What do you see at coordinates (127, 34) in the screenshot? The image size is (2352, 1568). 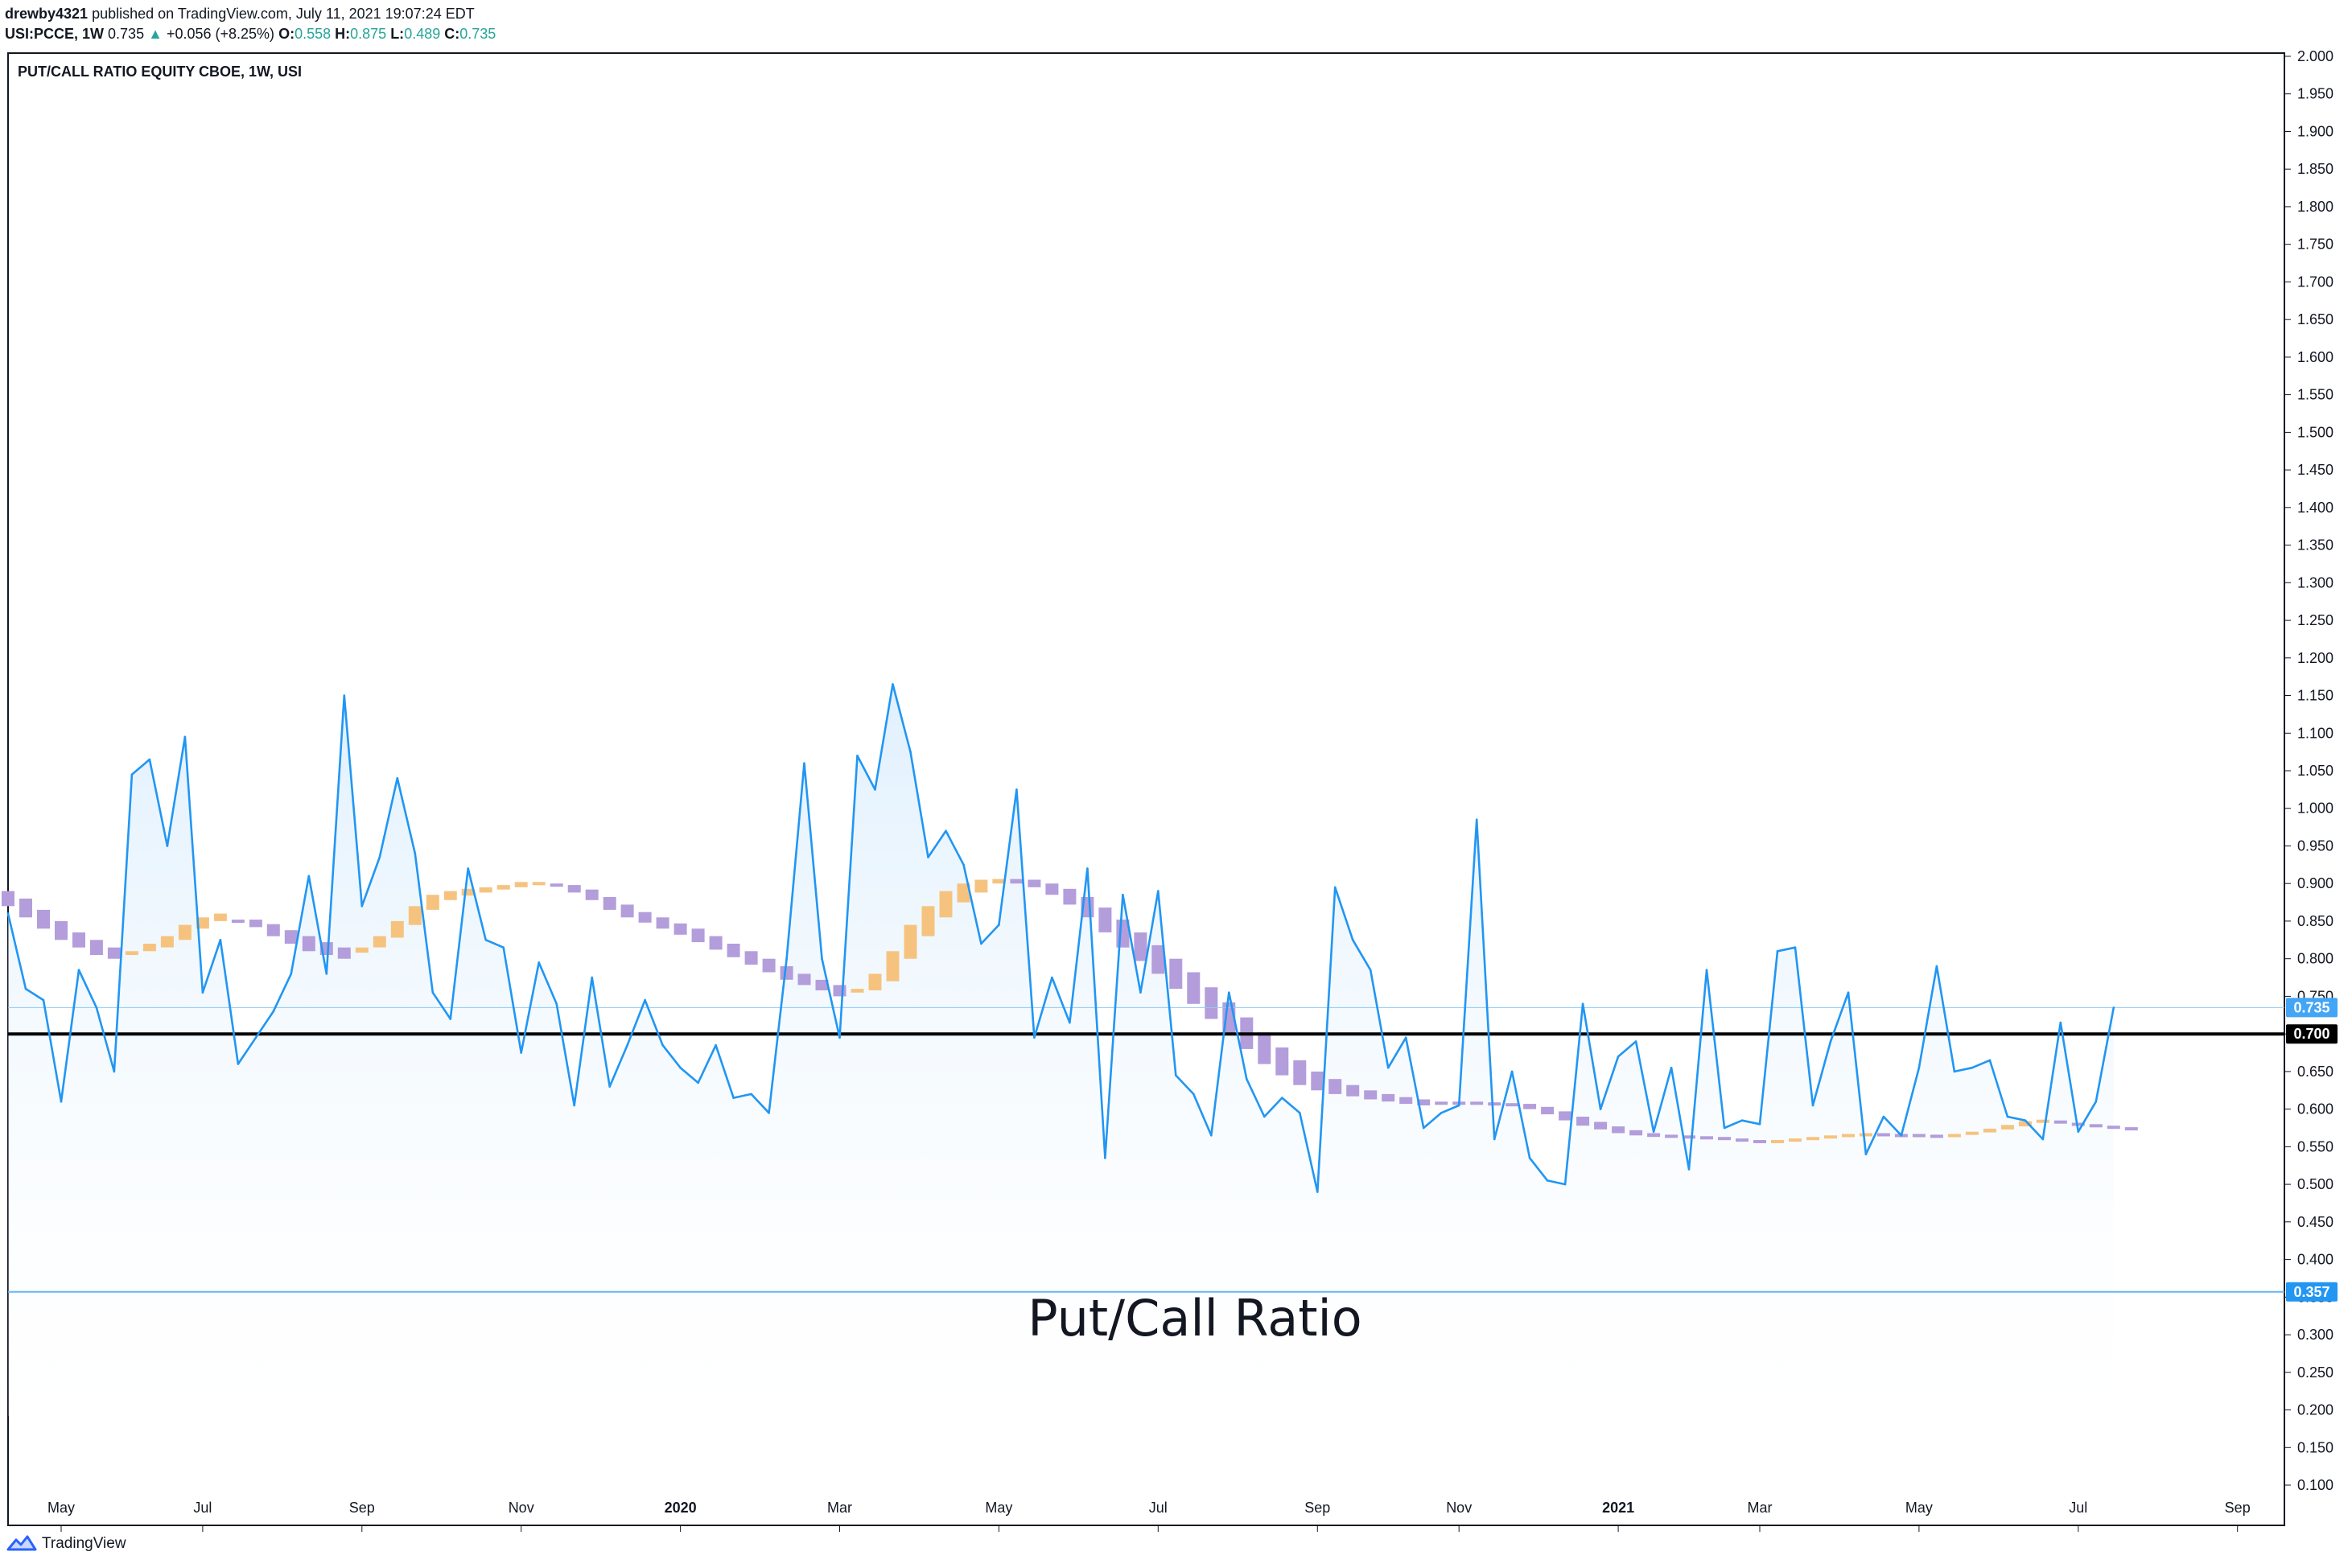 I see `last-price: 0.735` at bounding box center [127, 34].